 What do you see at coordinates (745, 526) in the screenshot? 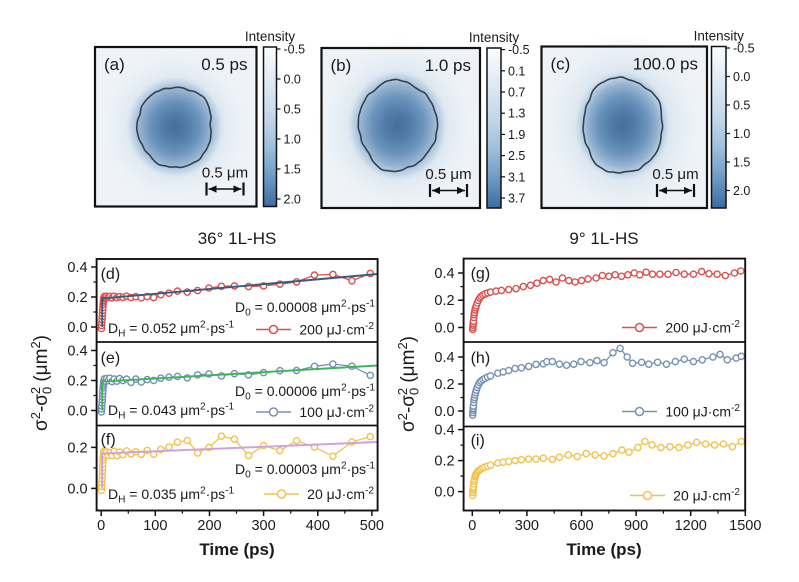
I see `svg-text: 1500` at bounding box center [745, 526].